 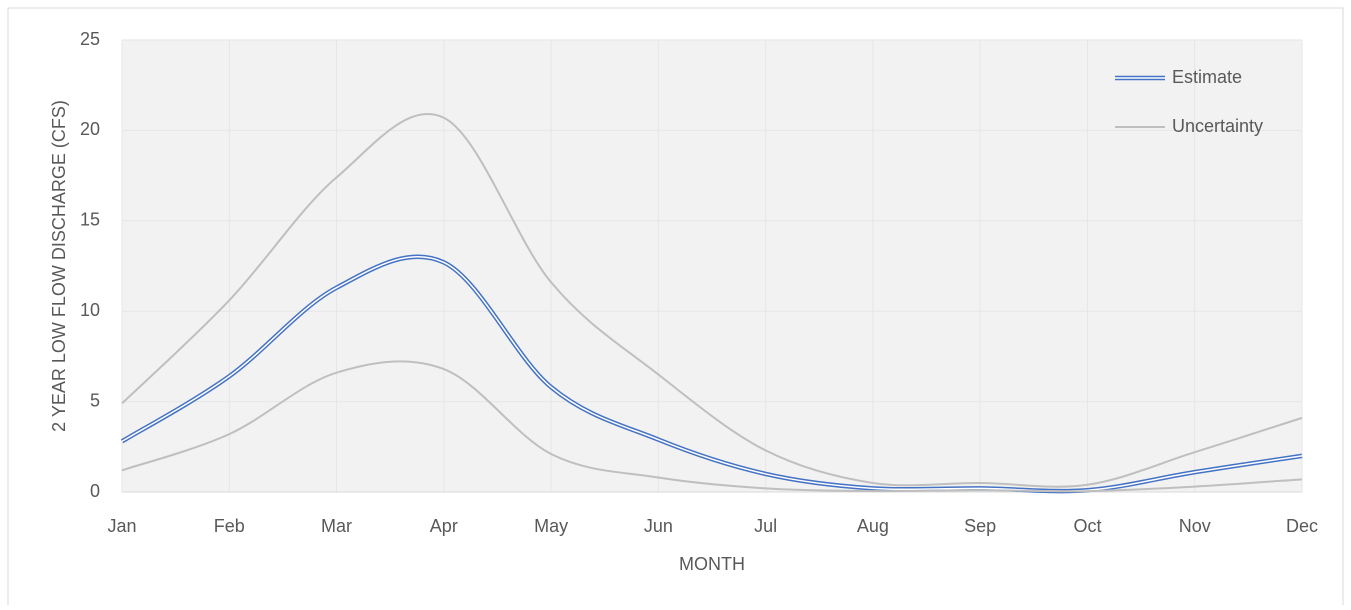 I want to click on x-tick-label: Jun, so click(x=658, y=526).